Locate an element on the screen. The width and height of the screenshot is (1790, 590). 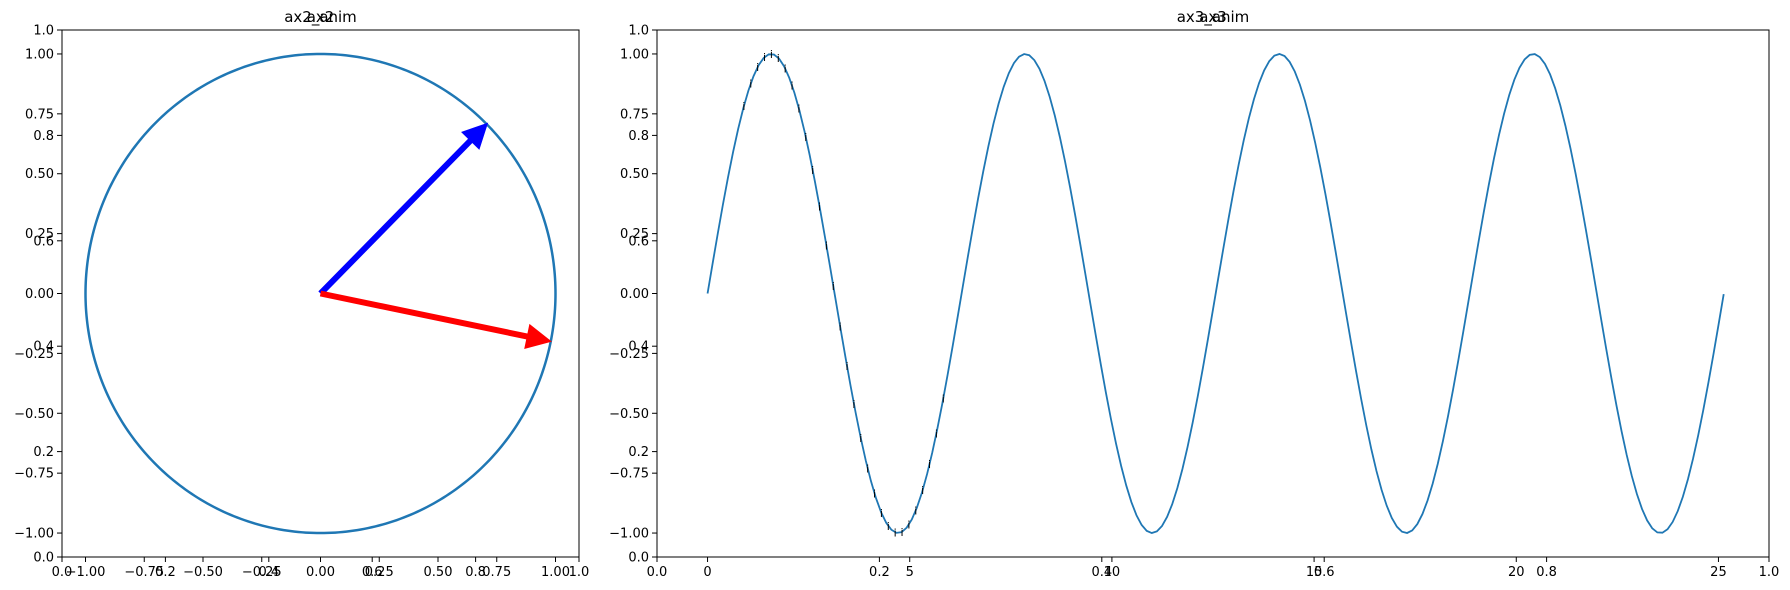
x-tick-label: 5 is located at coordinates (910, 572).